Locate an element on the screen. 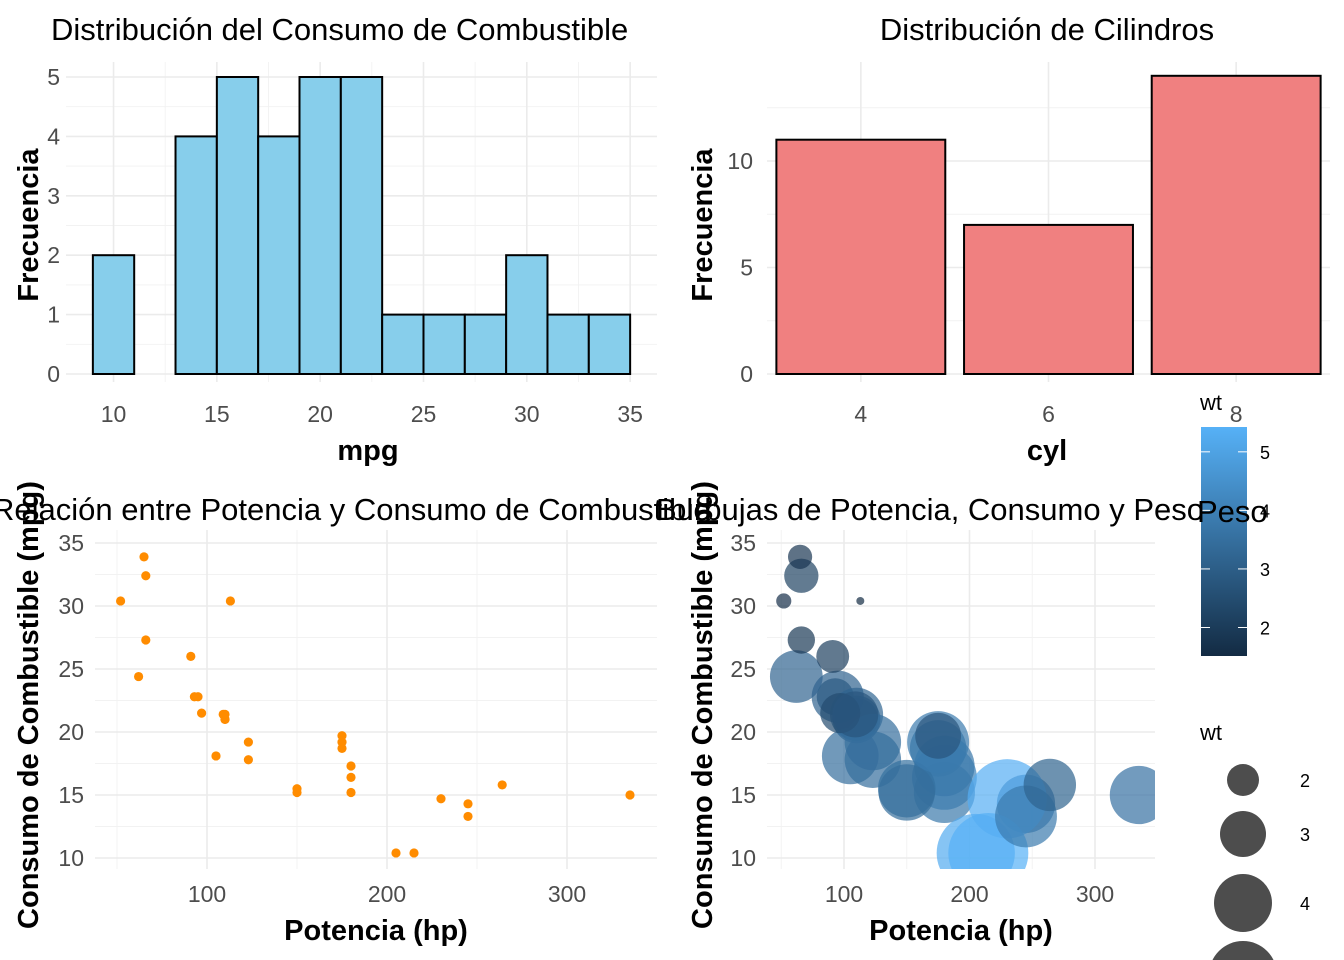 The width and height of the screenshot is (1344, 960). x-tick-label: 10 is located at coordinates (114, 414).